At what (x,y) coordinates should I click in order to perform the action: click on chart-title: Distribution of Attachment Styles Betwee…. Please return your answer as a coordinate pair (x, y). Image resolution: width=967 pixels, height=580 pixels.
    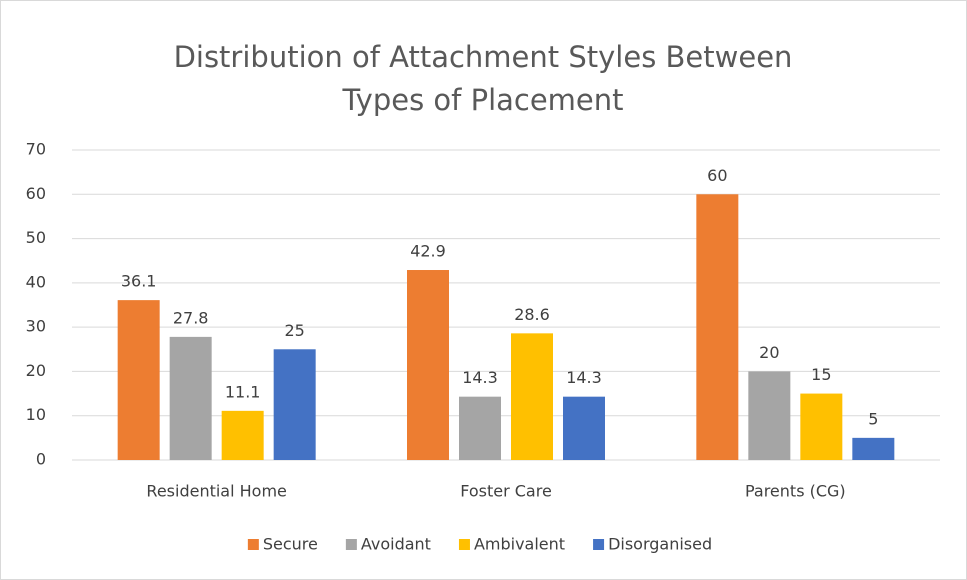
    Looking at the image, I should click on (483, 78).